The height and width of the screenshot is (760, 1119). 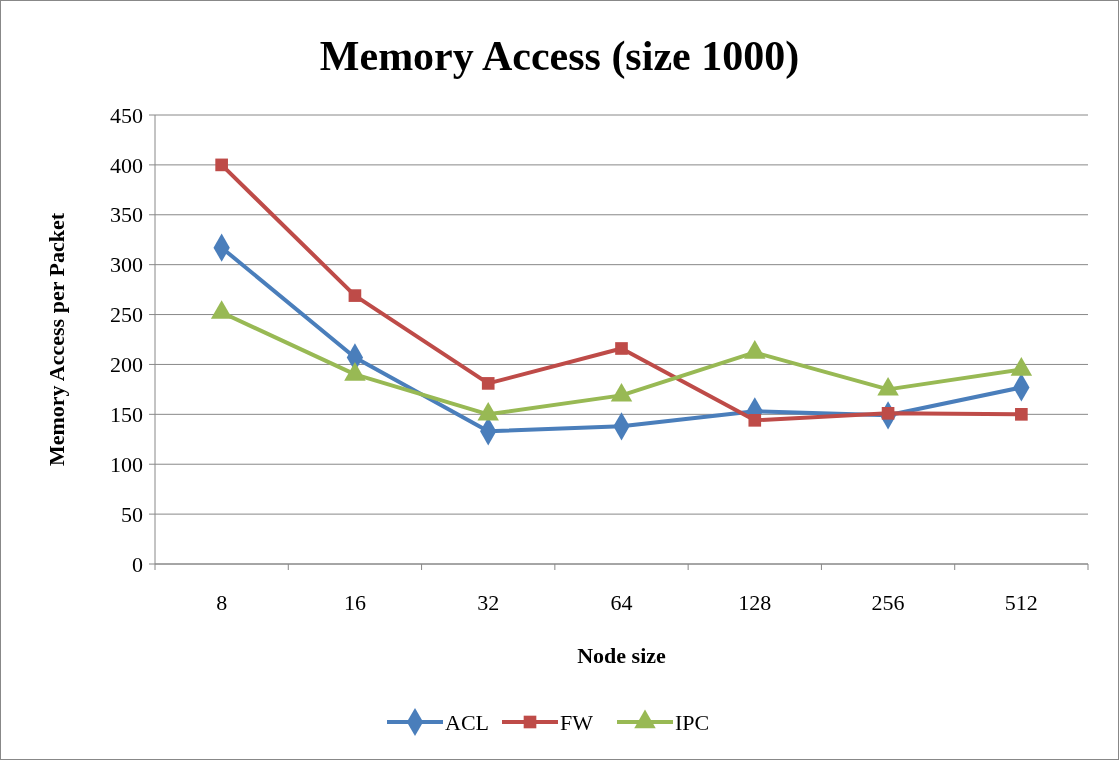 What do you see at coordinates (755, 602) in the screenshot?
I see `x-tick-label: 128` at bounding box center [755, 602].